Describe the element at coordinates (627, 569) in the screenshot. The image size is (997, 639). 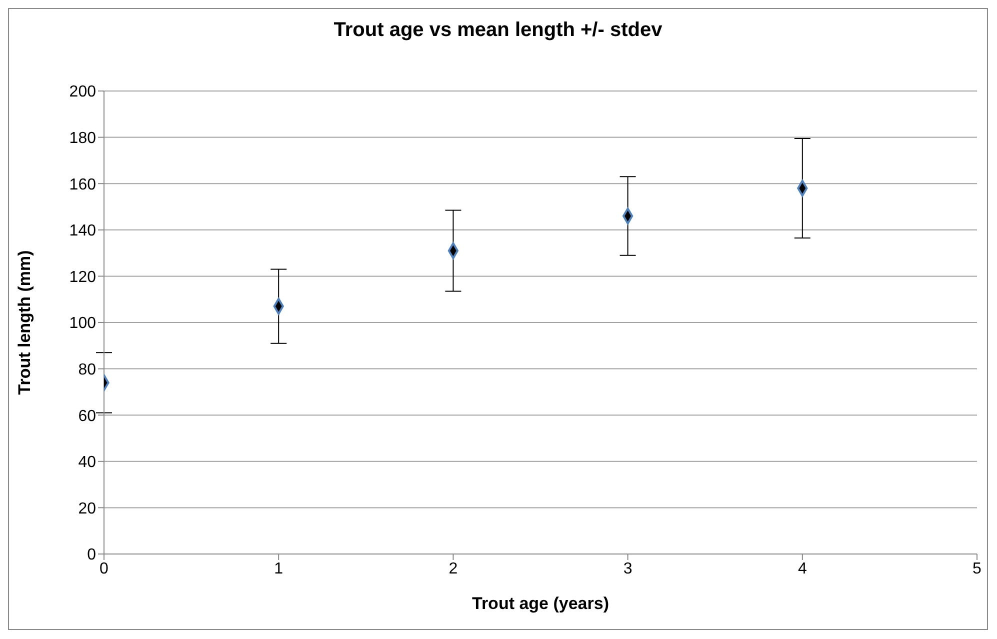
I see `x-tick-label: 3` at that location.